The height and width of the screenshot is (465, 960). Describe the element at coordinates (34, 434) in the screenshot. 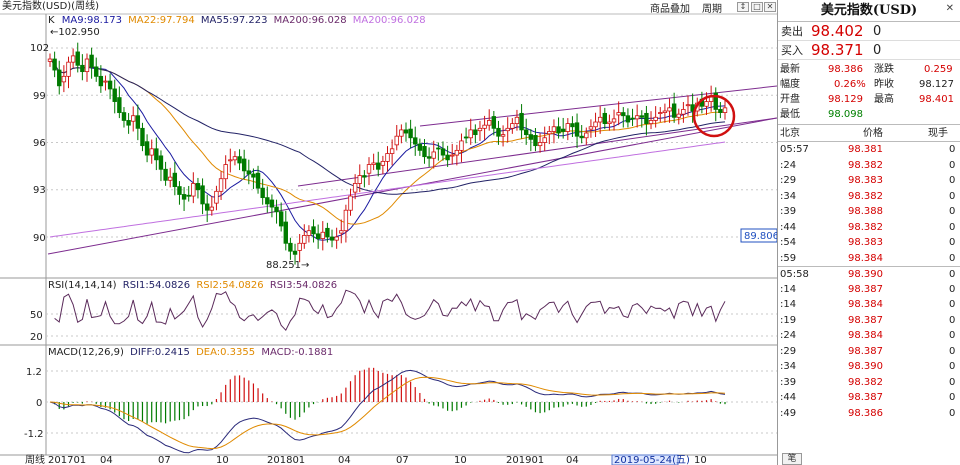

I see `macd-ytick-neg-1-2: -1.2` at that location.